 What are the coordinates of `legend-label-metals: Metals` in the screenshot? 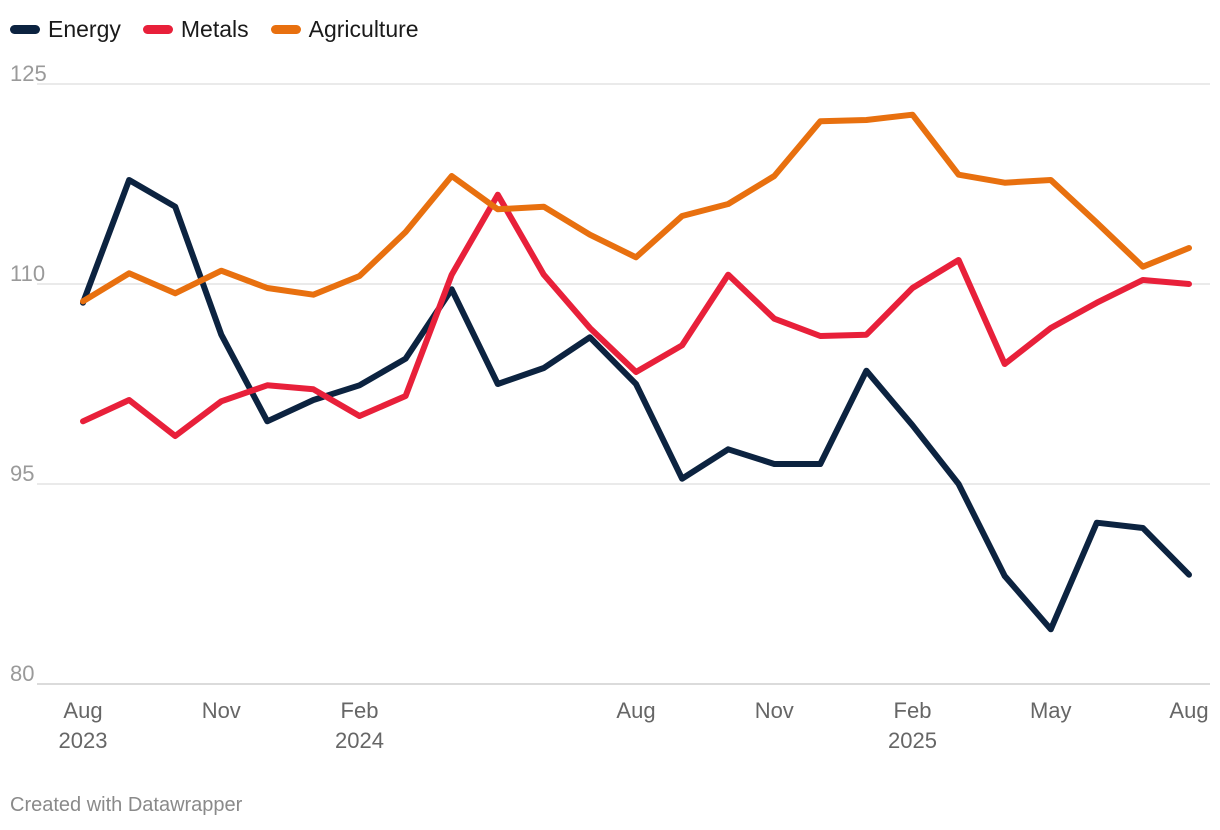 It's located at (214, 29).